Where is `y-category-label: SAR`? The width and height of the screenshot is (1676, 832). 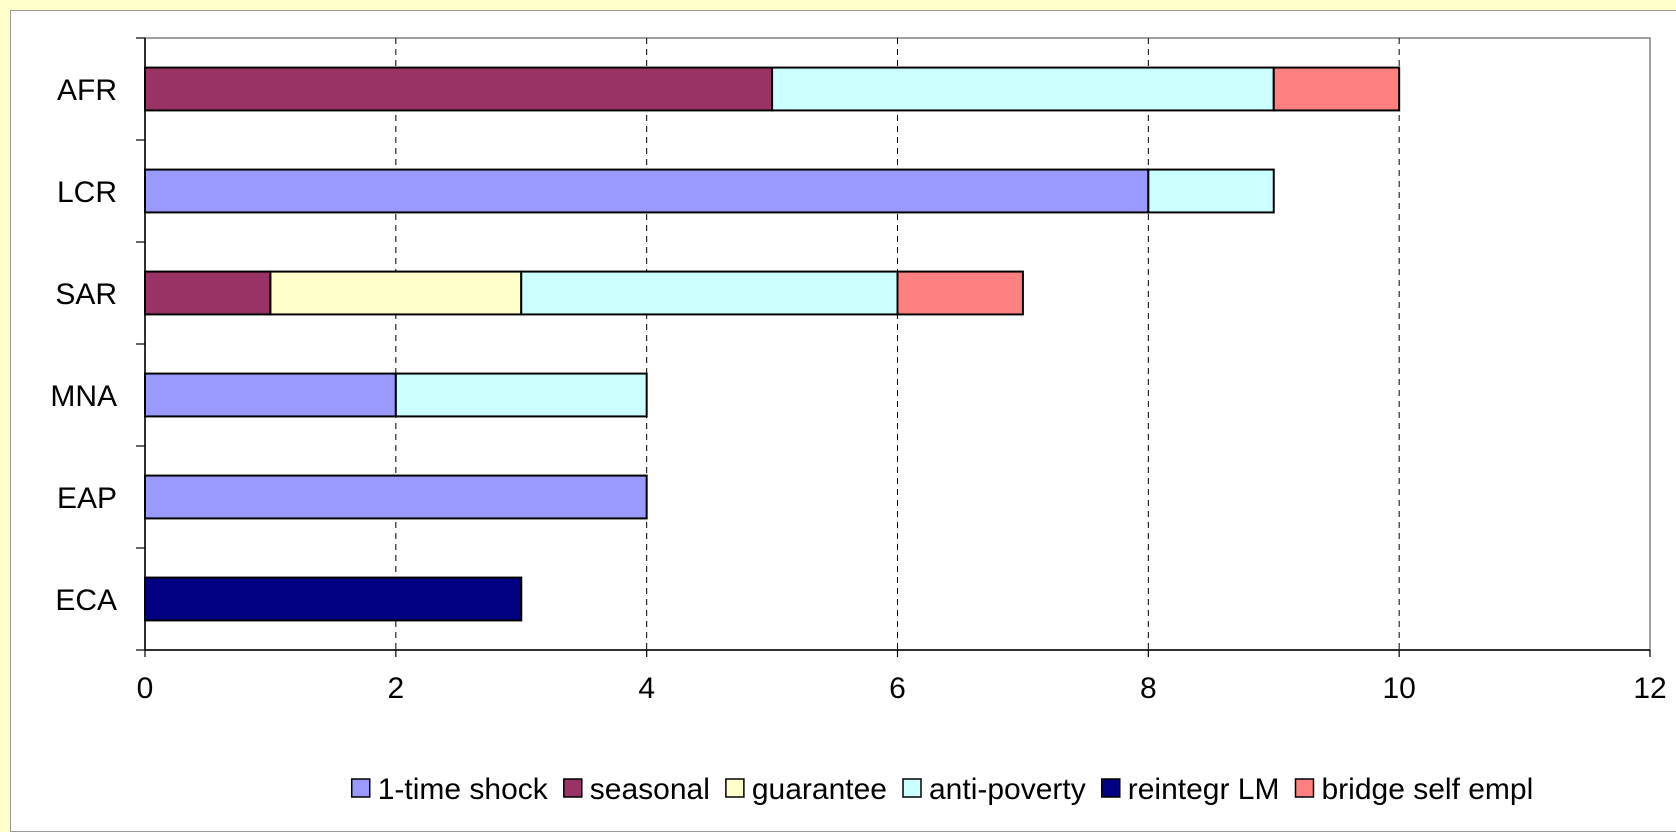 y-category-label: SAR is located at coordinates (86, 294).